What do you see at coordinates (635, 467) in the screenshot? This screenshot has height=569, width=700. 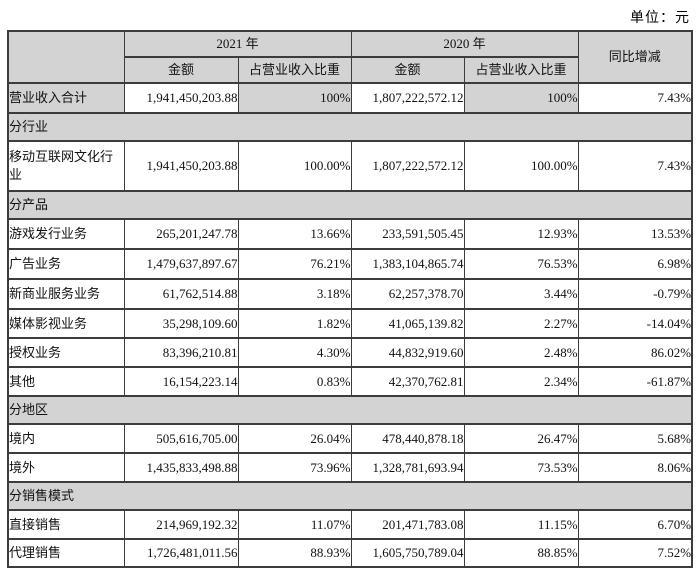 I see `yoy-value: 8.06%` at bounding box center [635, 467].